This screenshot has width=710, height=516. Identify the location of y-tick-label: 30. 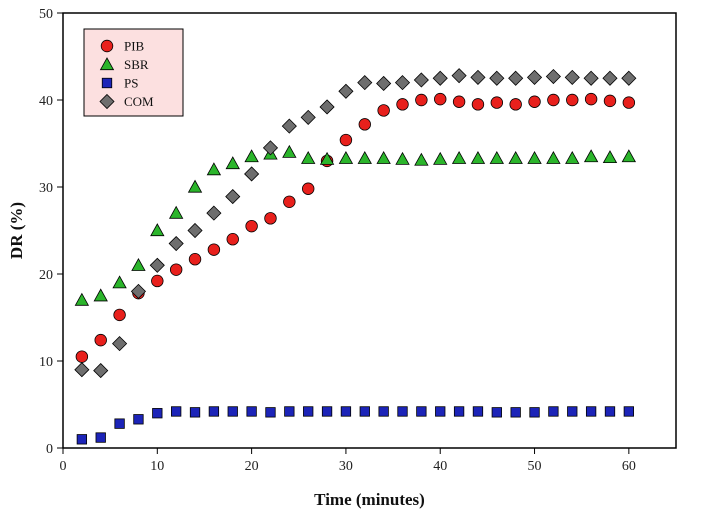
(46, 188).